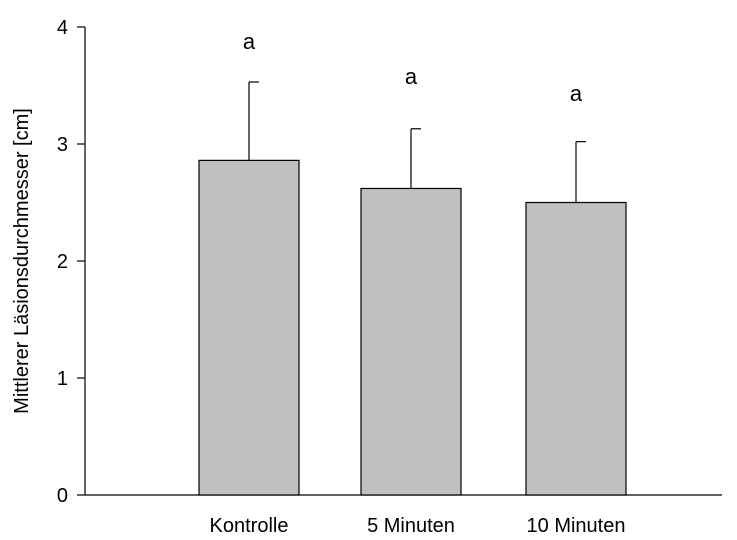 The width and height of the screenshot is (737, 540). I want to click on error-bars, so click(417, 142).